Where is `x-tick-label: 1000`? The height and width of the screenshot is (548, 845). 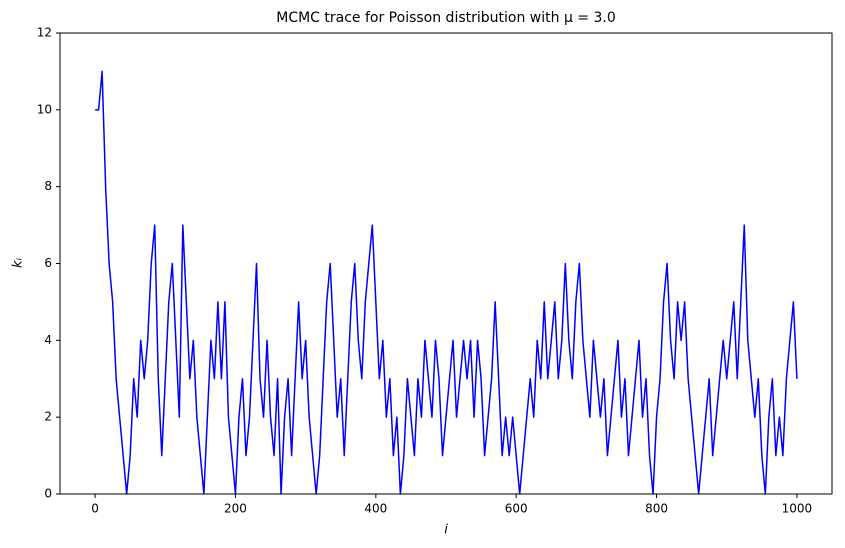
x-tick-label: 1000 is located at coordinates (797, 509).